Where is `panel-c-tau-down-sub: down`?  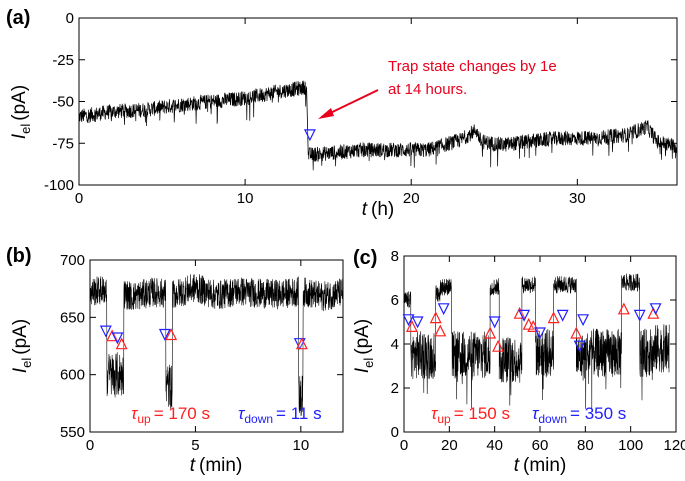 panel-c-tau-down-sub: down is located at coordinates (552, 419).